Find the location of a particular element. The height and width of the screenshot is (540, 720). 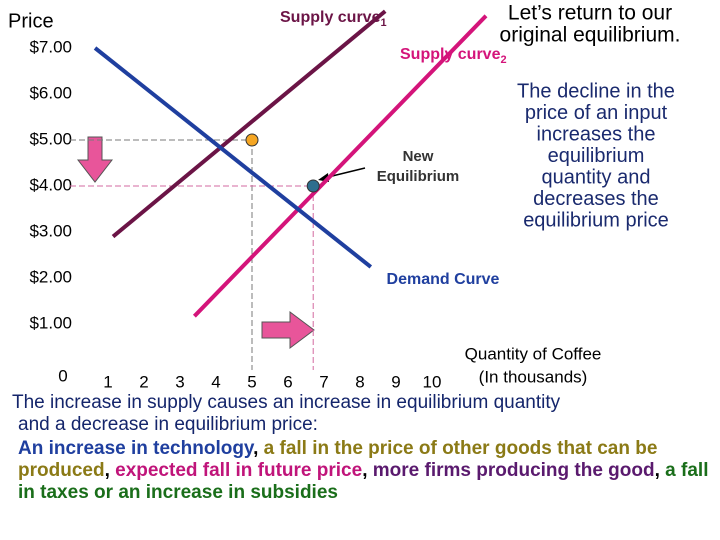

x-axis-label: (In thousands) is located at coordinates (533, 376).